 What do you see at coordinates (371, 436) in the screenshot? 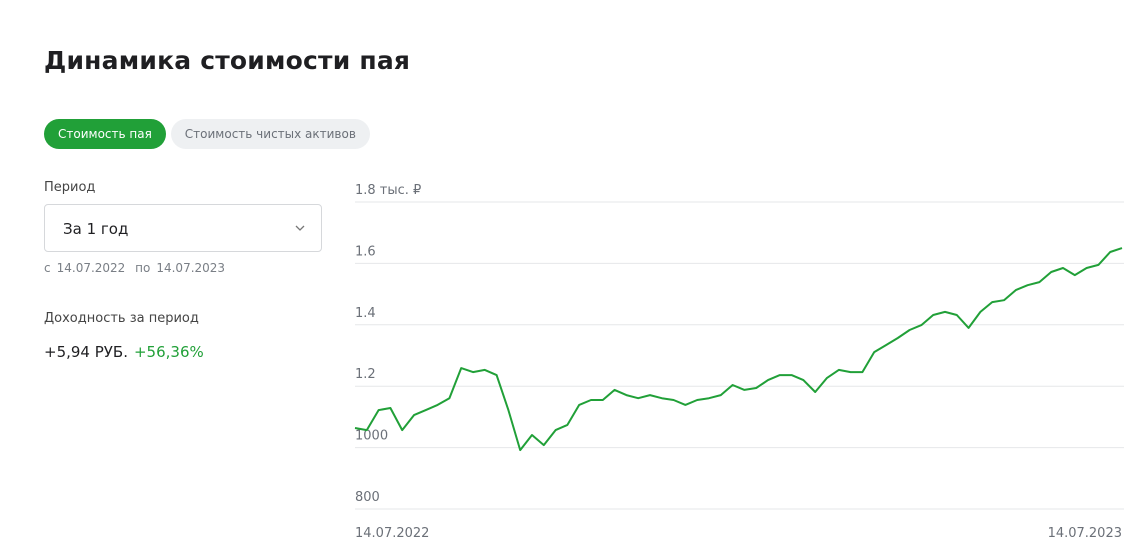
I see `y-tick-label: 1000` at bounding box center [371, 436].